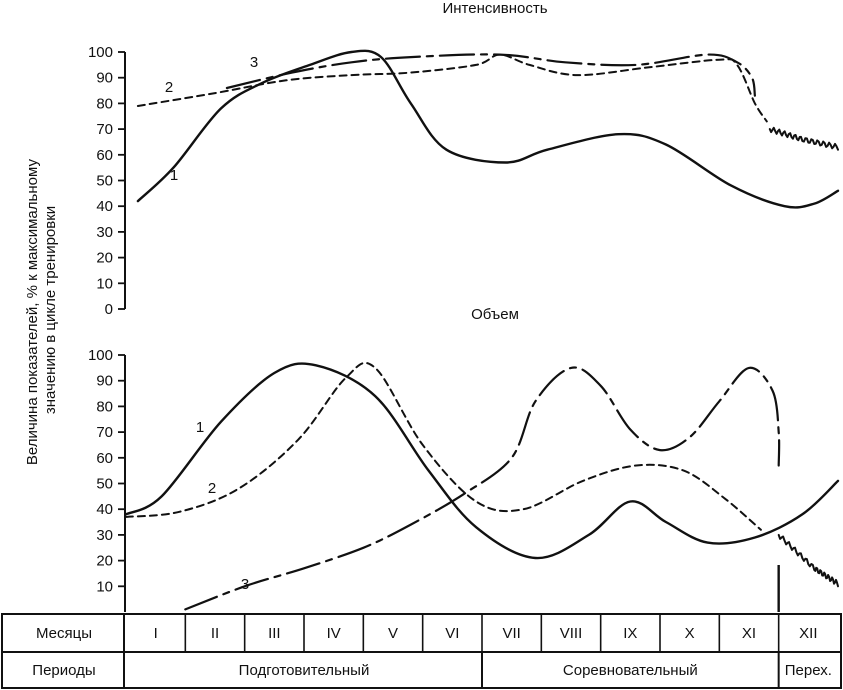  Describe the element at coordinates (104, 258) in the screenshot. I see `intensity-y-tick-label: 20` at that location.